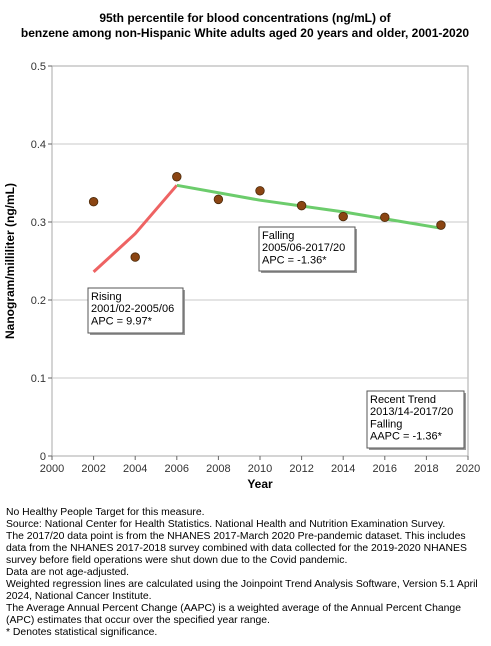  Describe the element at coordinates (52, 469) in the screenshot. I see `x-tick-label: 2000` at that location.